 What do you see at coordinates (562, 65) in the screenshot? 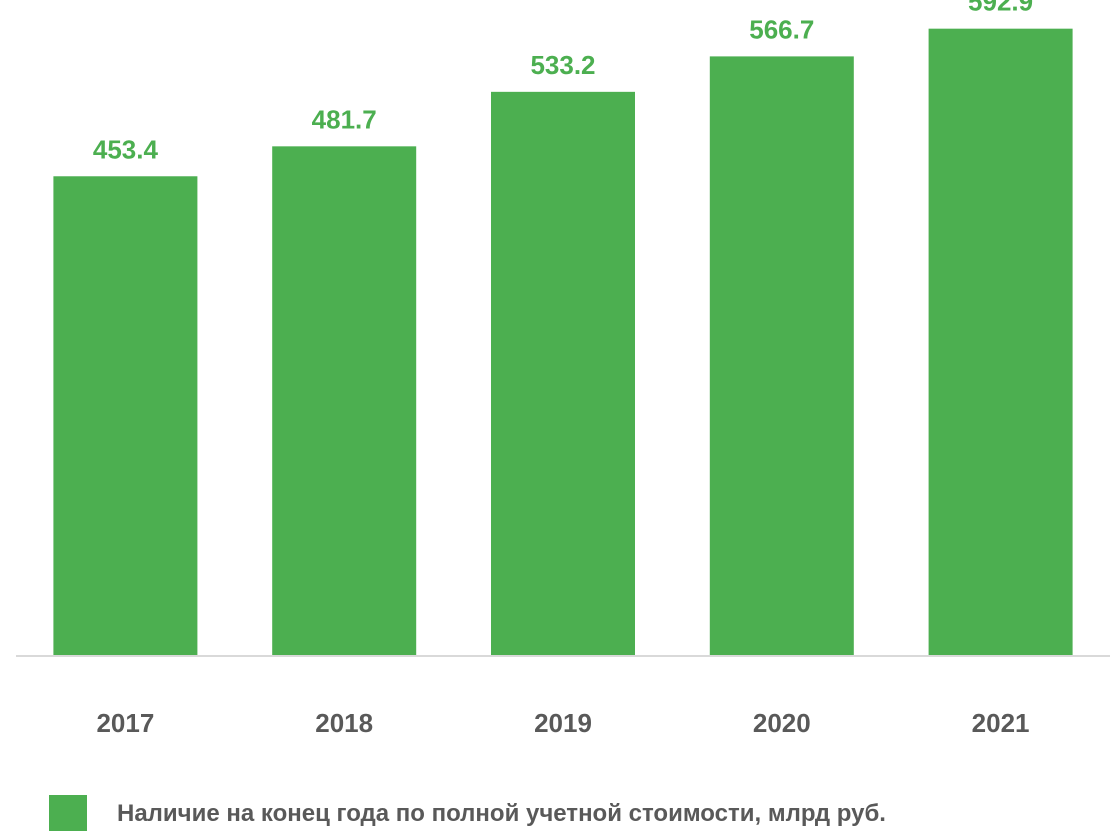
I see `value-label-2019: 533.2` at bounding box center [562, 65].